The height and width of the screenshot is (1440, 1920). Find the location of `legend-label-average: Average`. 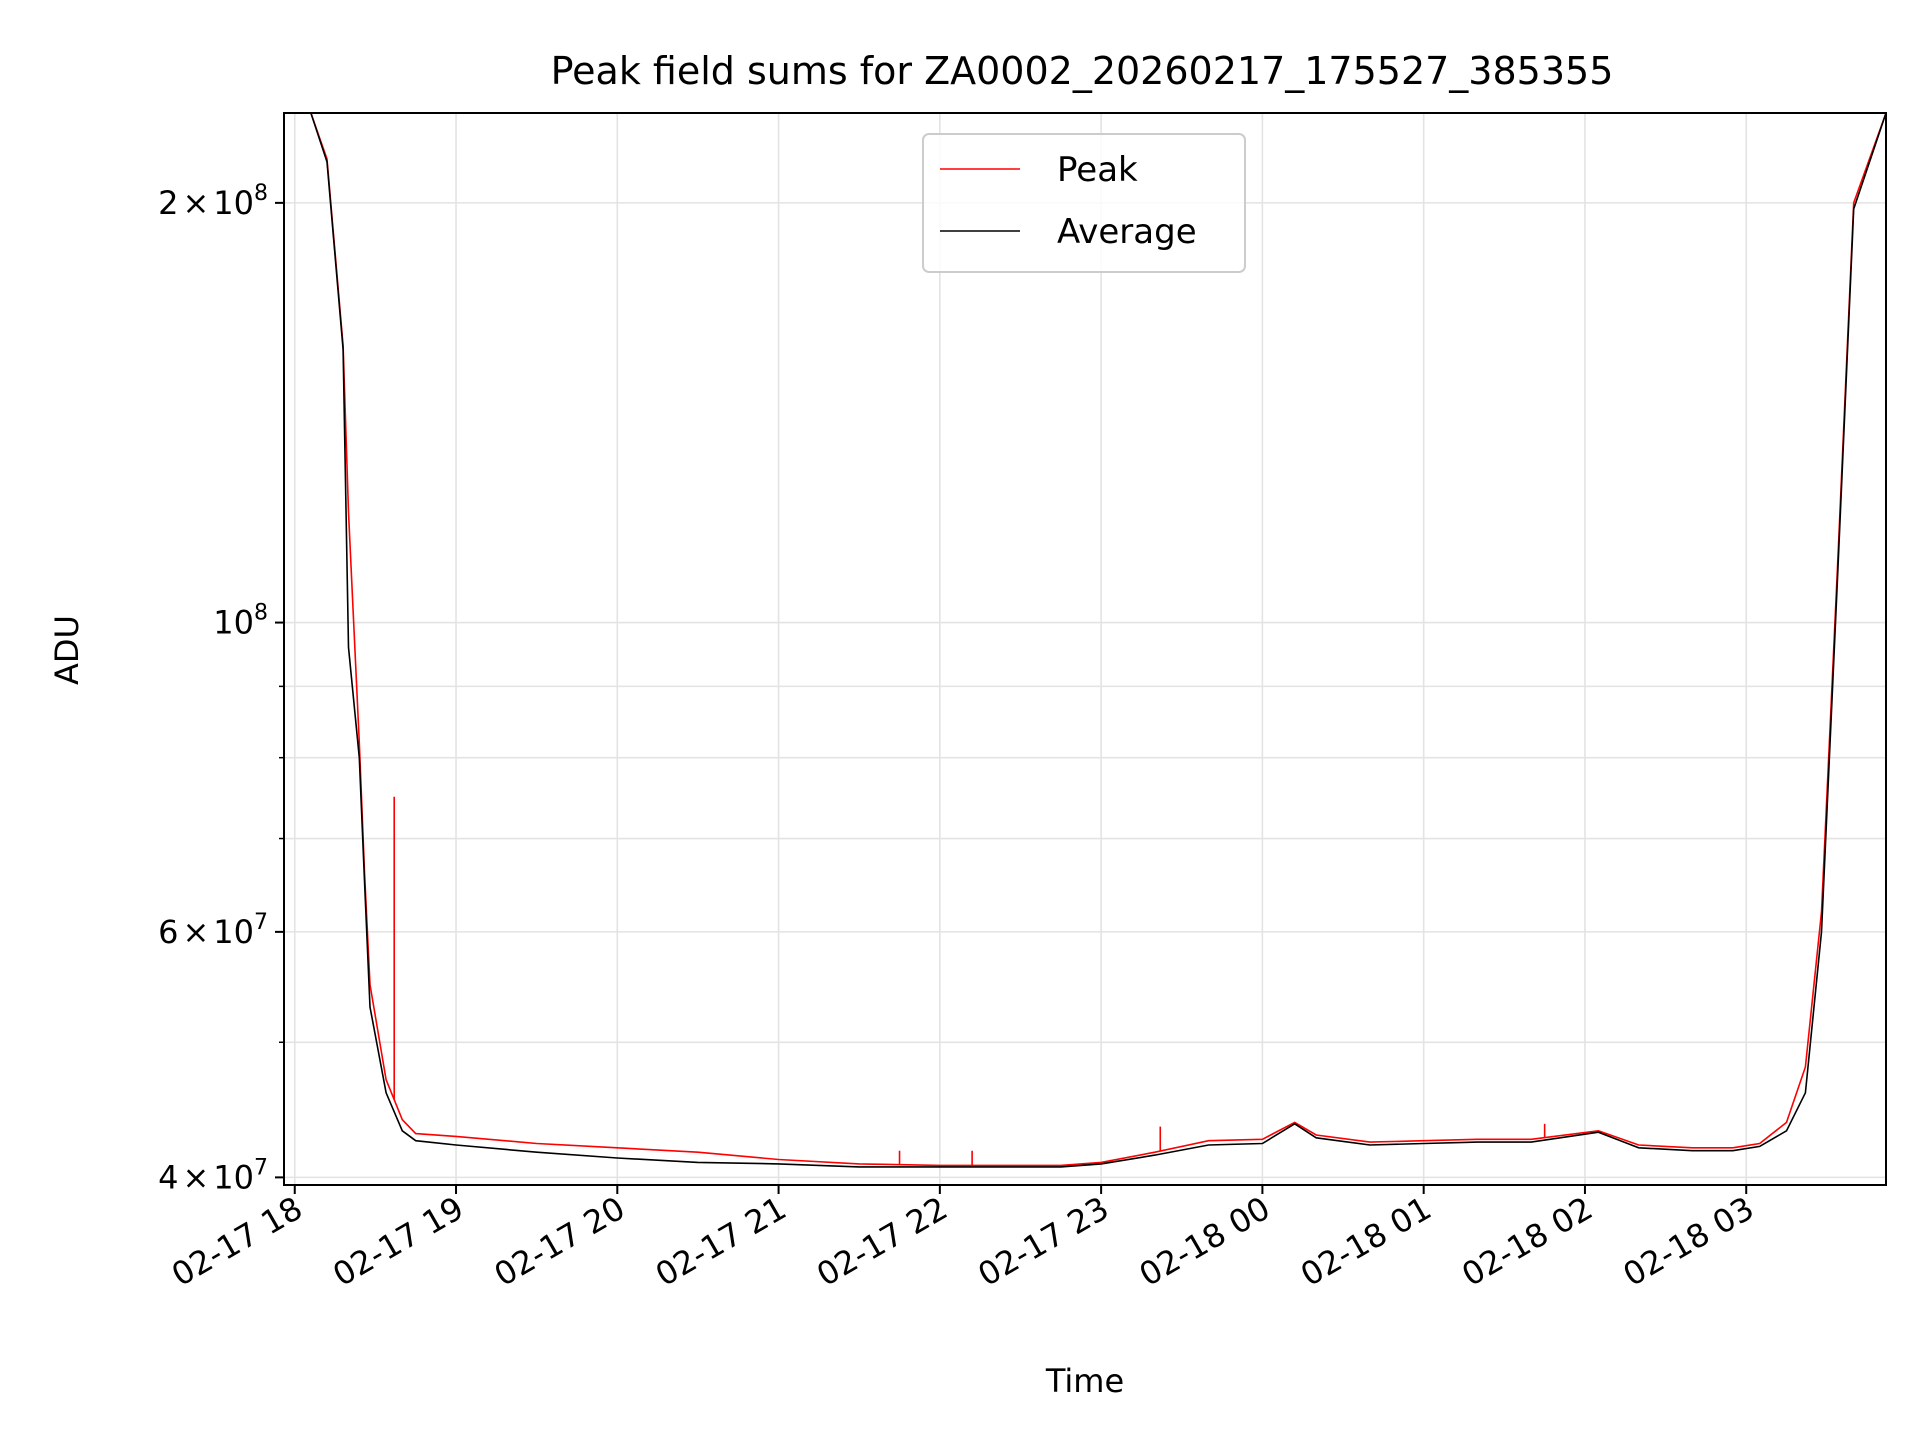

legend-label-average: Average is located at coordinates (1127, 232).